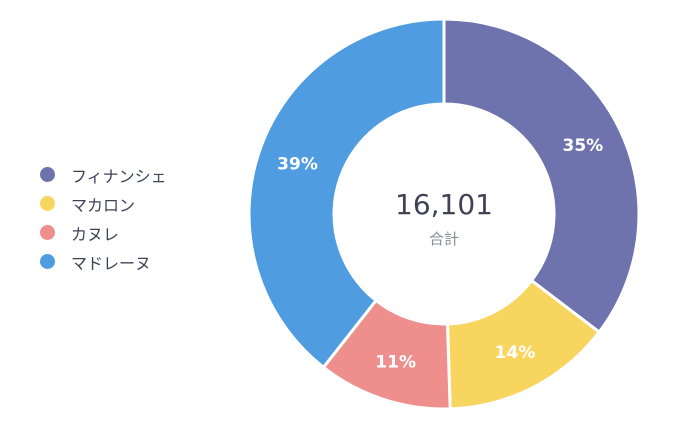 This screenshot has width=699, height=441. Describe the element at coordinates (47, 232) in the screenshot. I see `legend-swatch-canele` at that location.